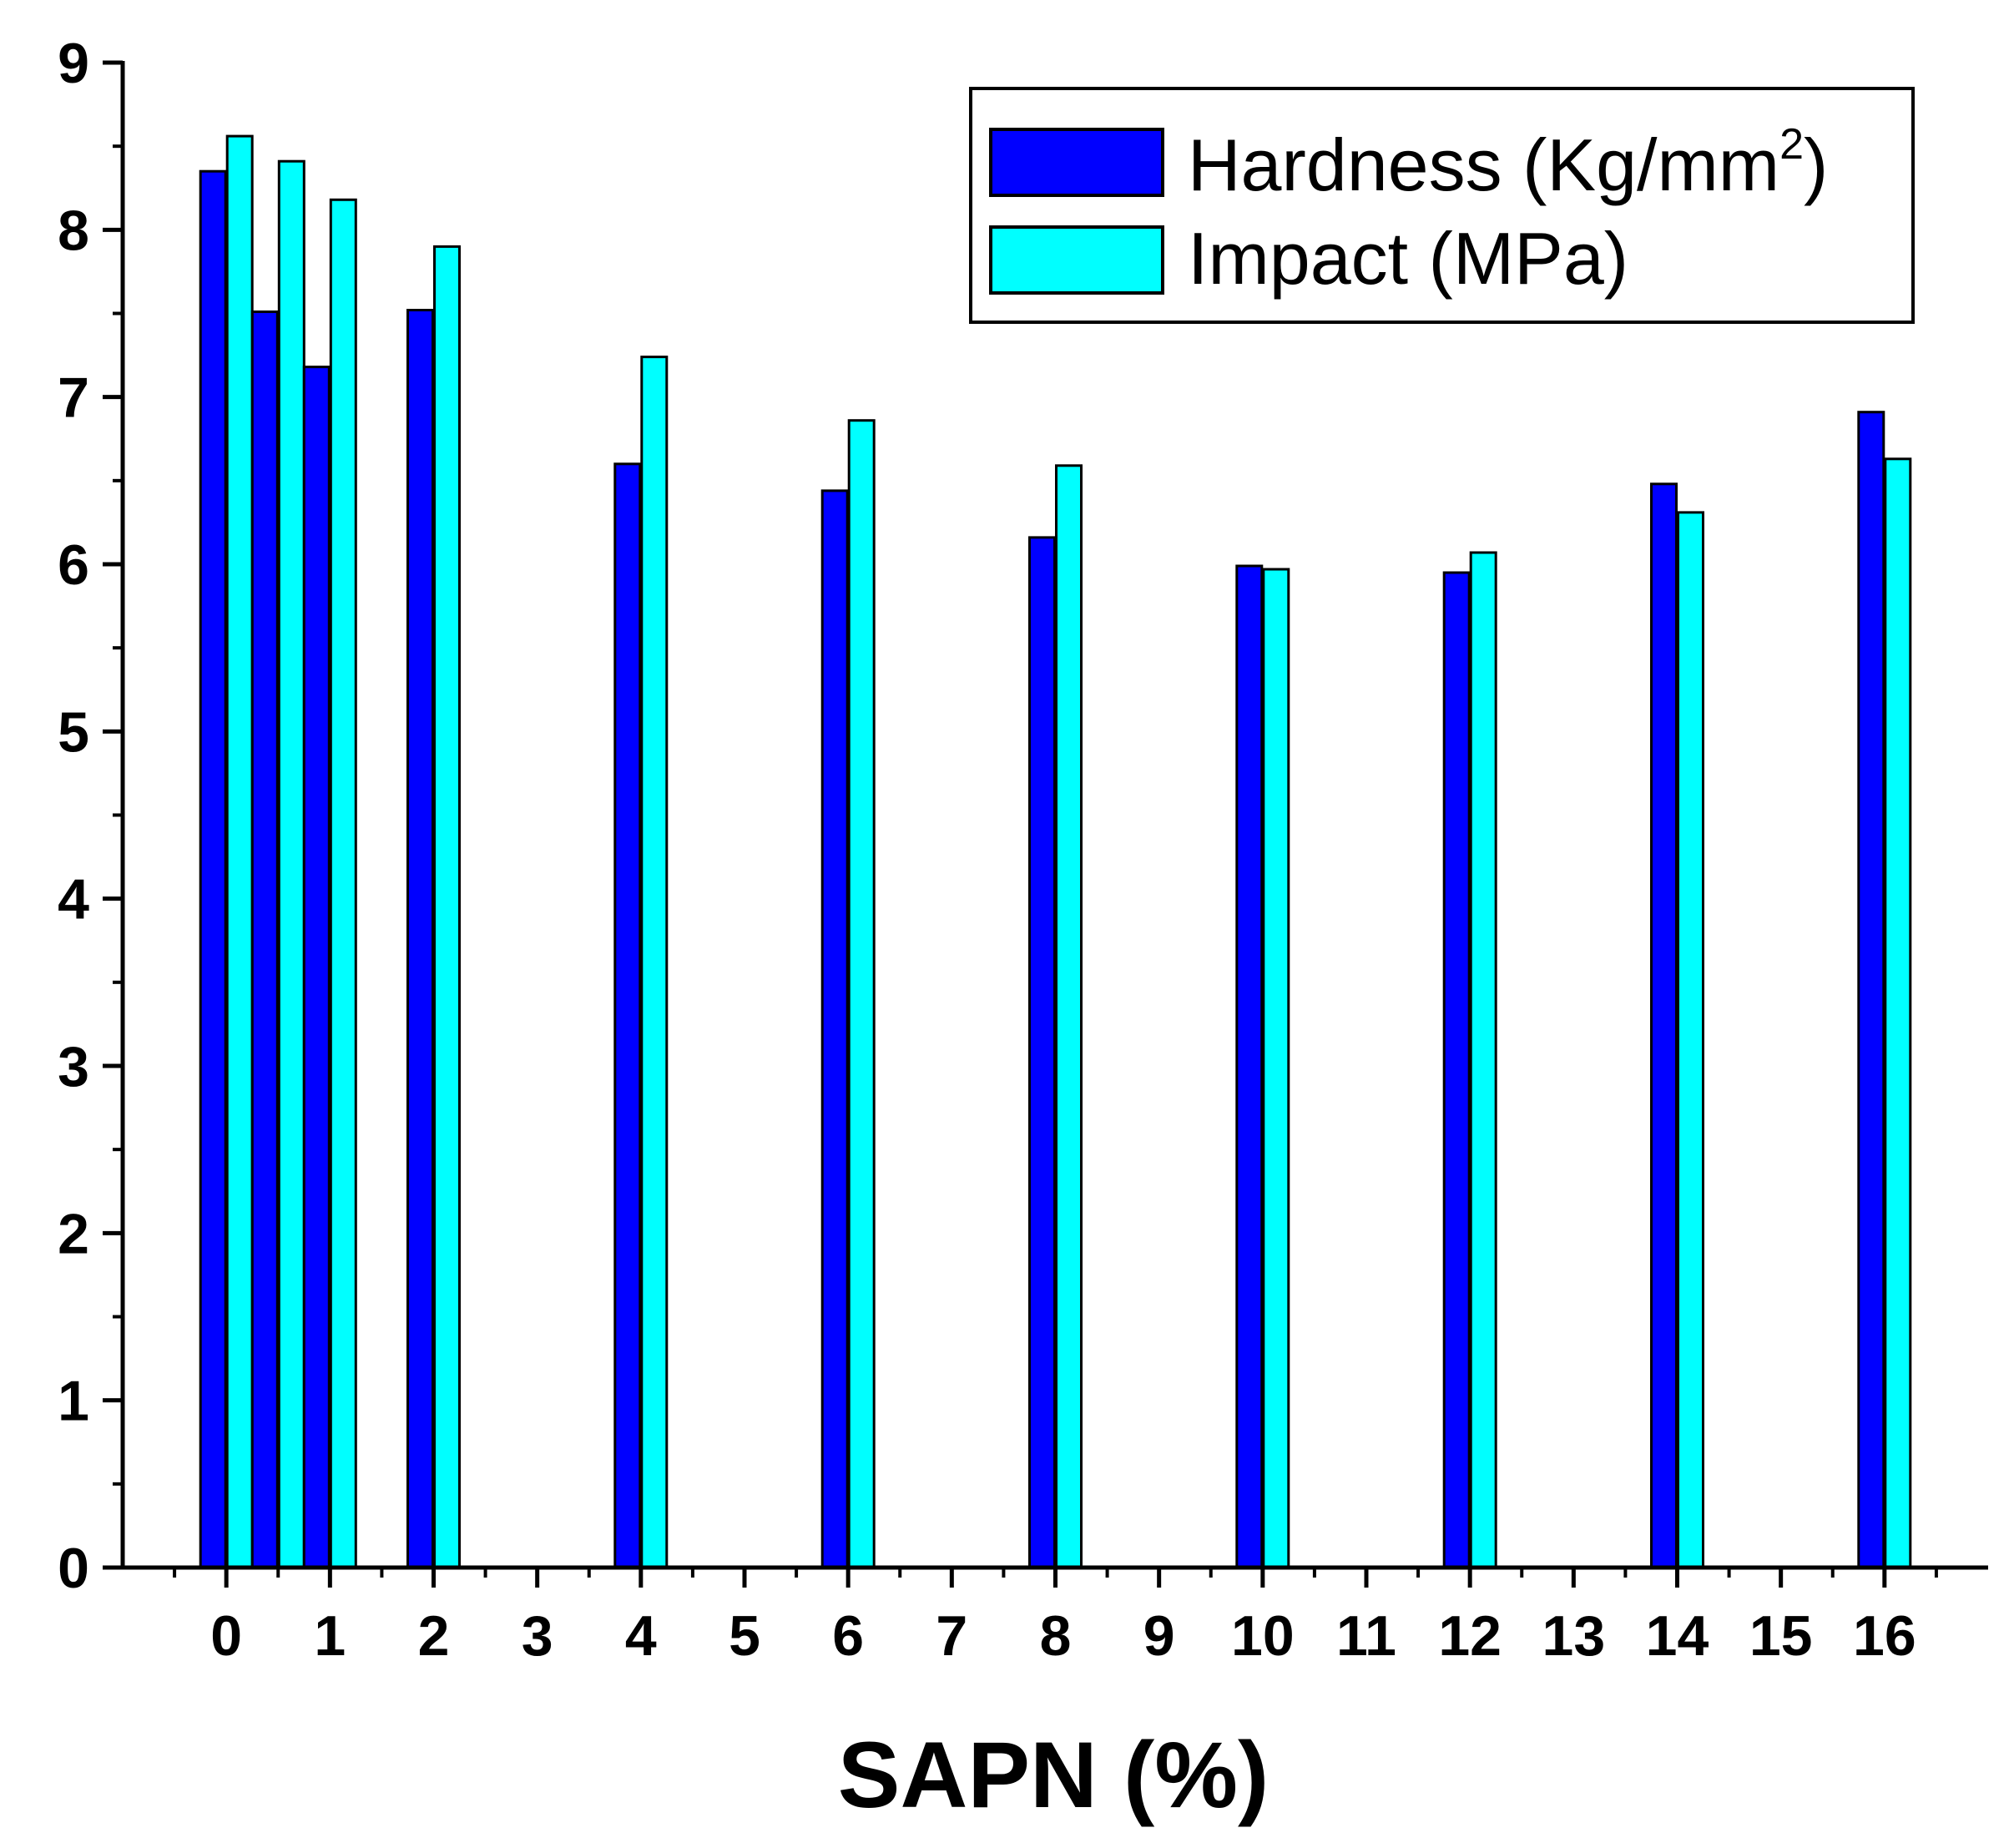  I want to click on bar-impact-0.5, so click(291, 864).